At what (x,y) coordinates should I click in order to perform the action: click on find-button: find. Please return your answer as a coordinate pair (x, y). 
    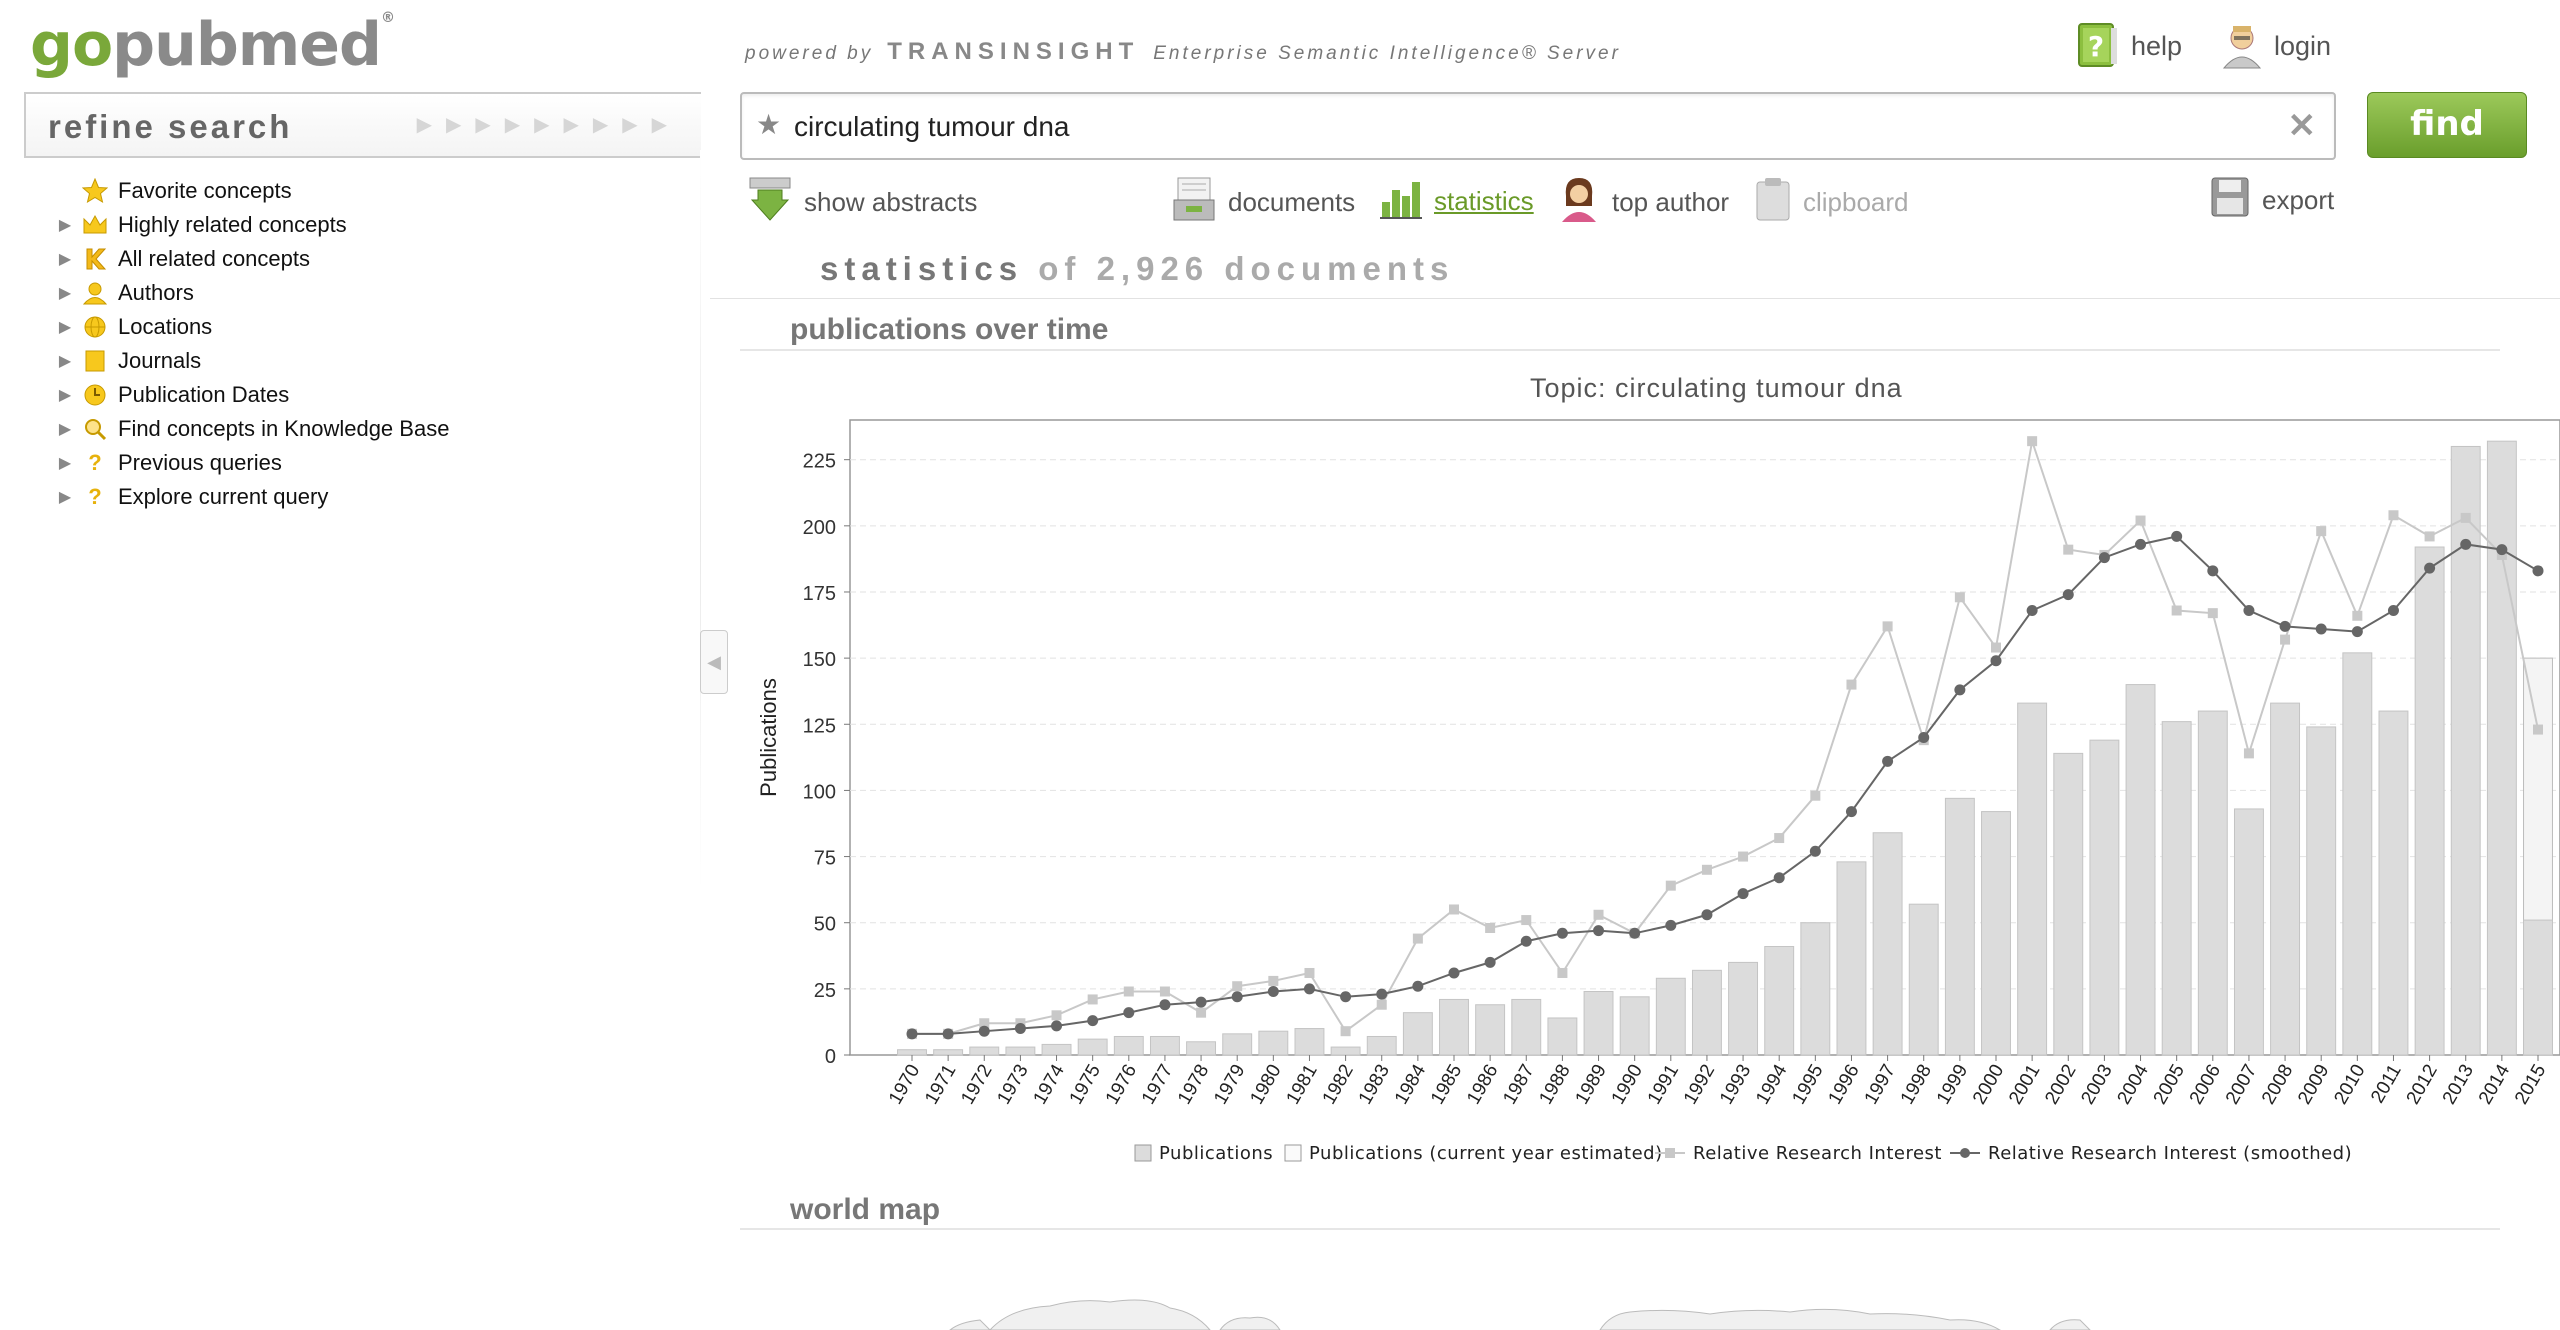
    Looking at the image, I should click on (2447, 125).